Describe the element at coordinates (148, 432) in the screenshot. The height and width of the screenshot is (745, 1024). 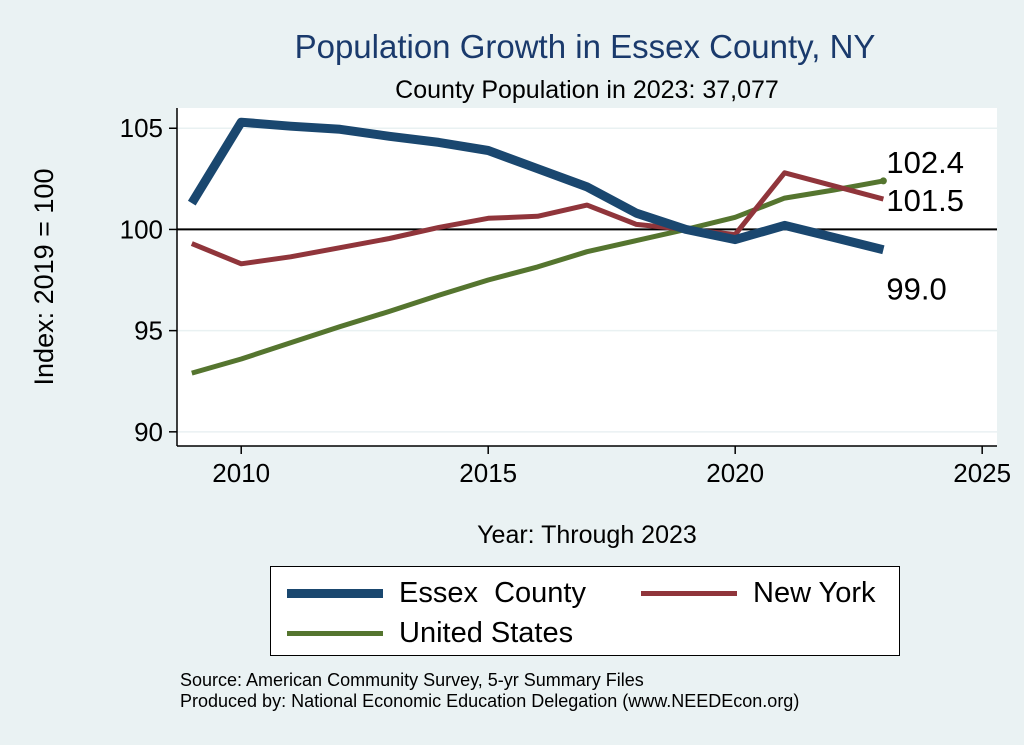
I see `y-tick-label-90: 90` at that location.